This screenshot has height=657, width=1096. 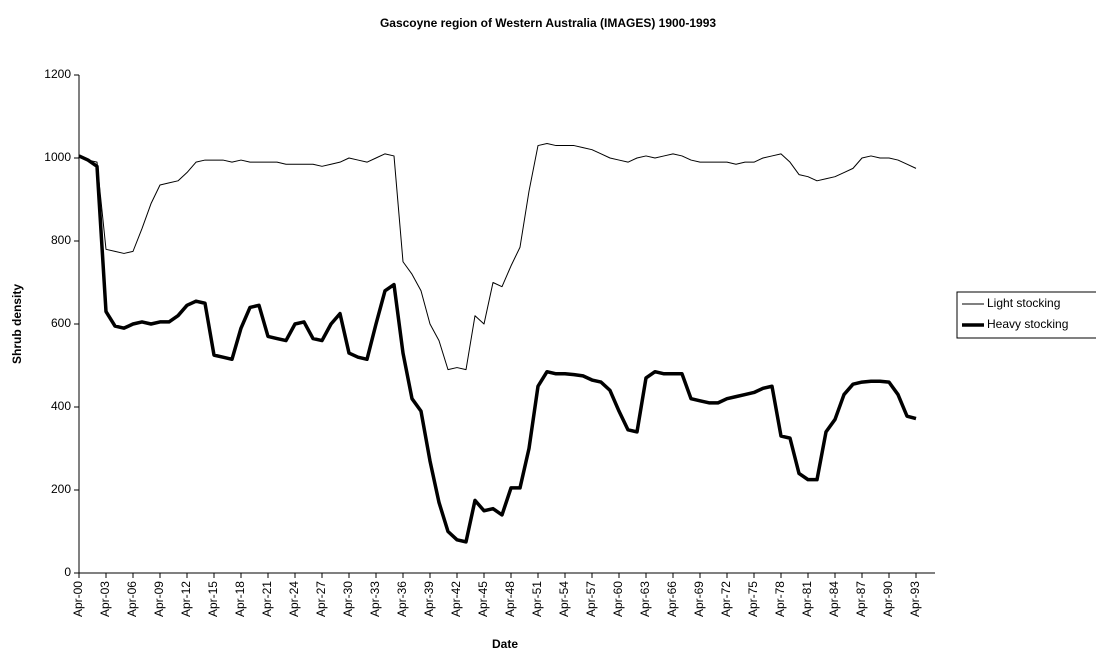 What do you see at coordinates (61, 489) in the screenshot?
I see `y-tick-label: 200` at bounding box center [61, 489].